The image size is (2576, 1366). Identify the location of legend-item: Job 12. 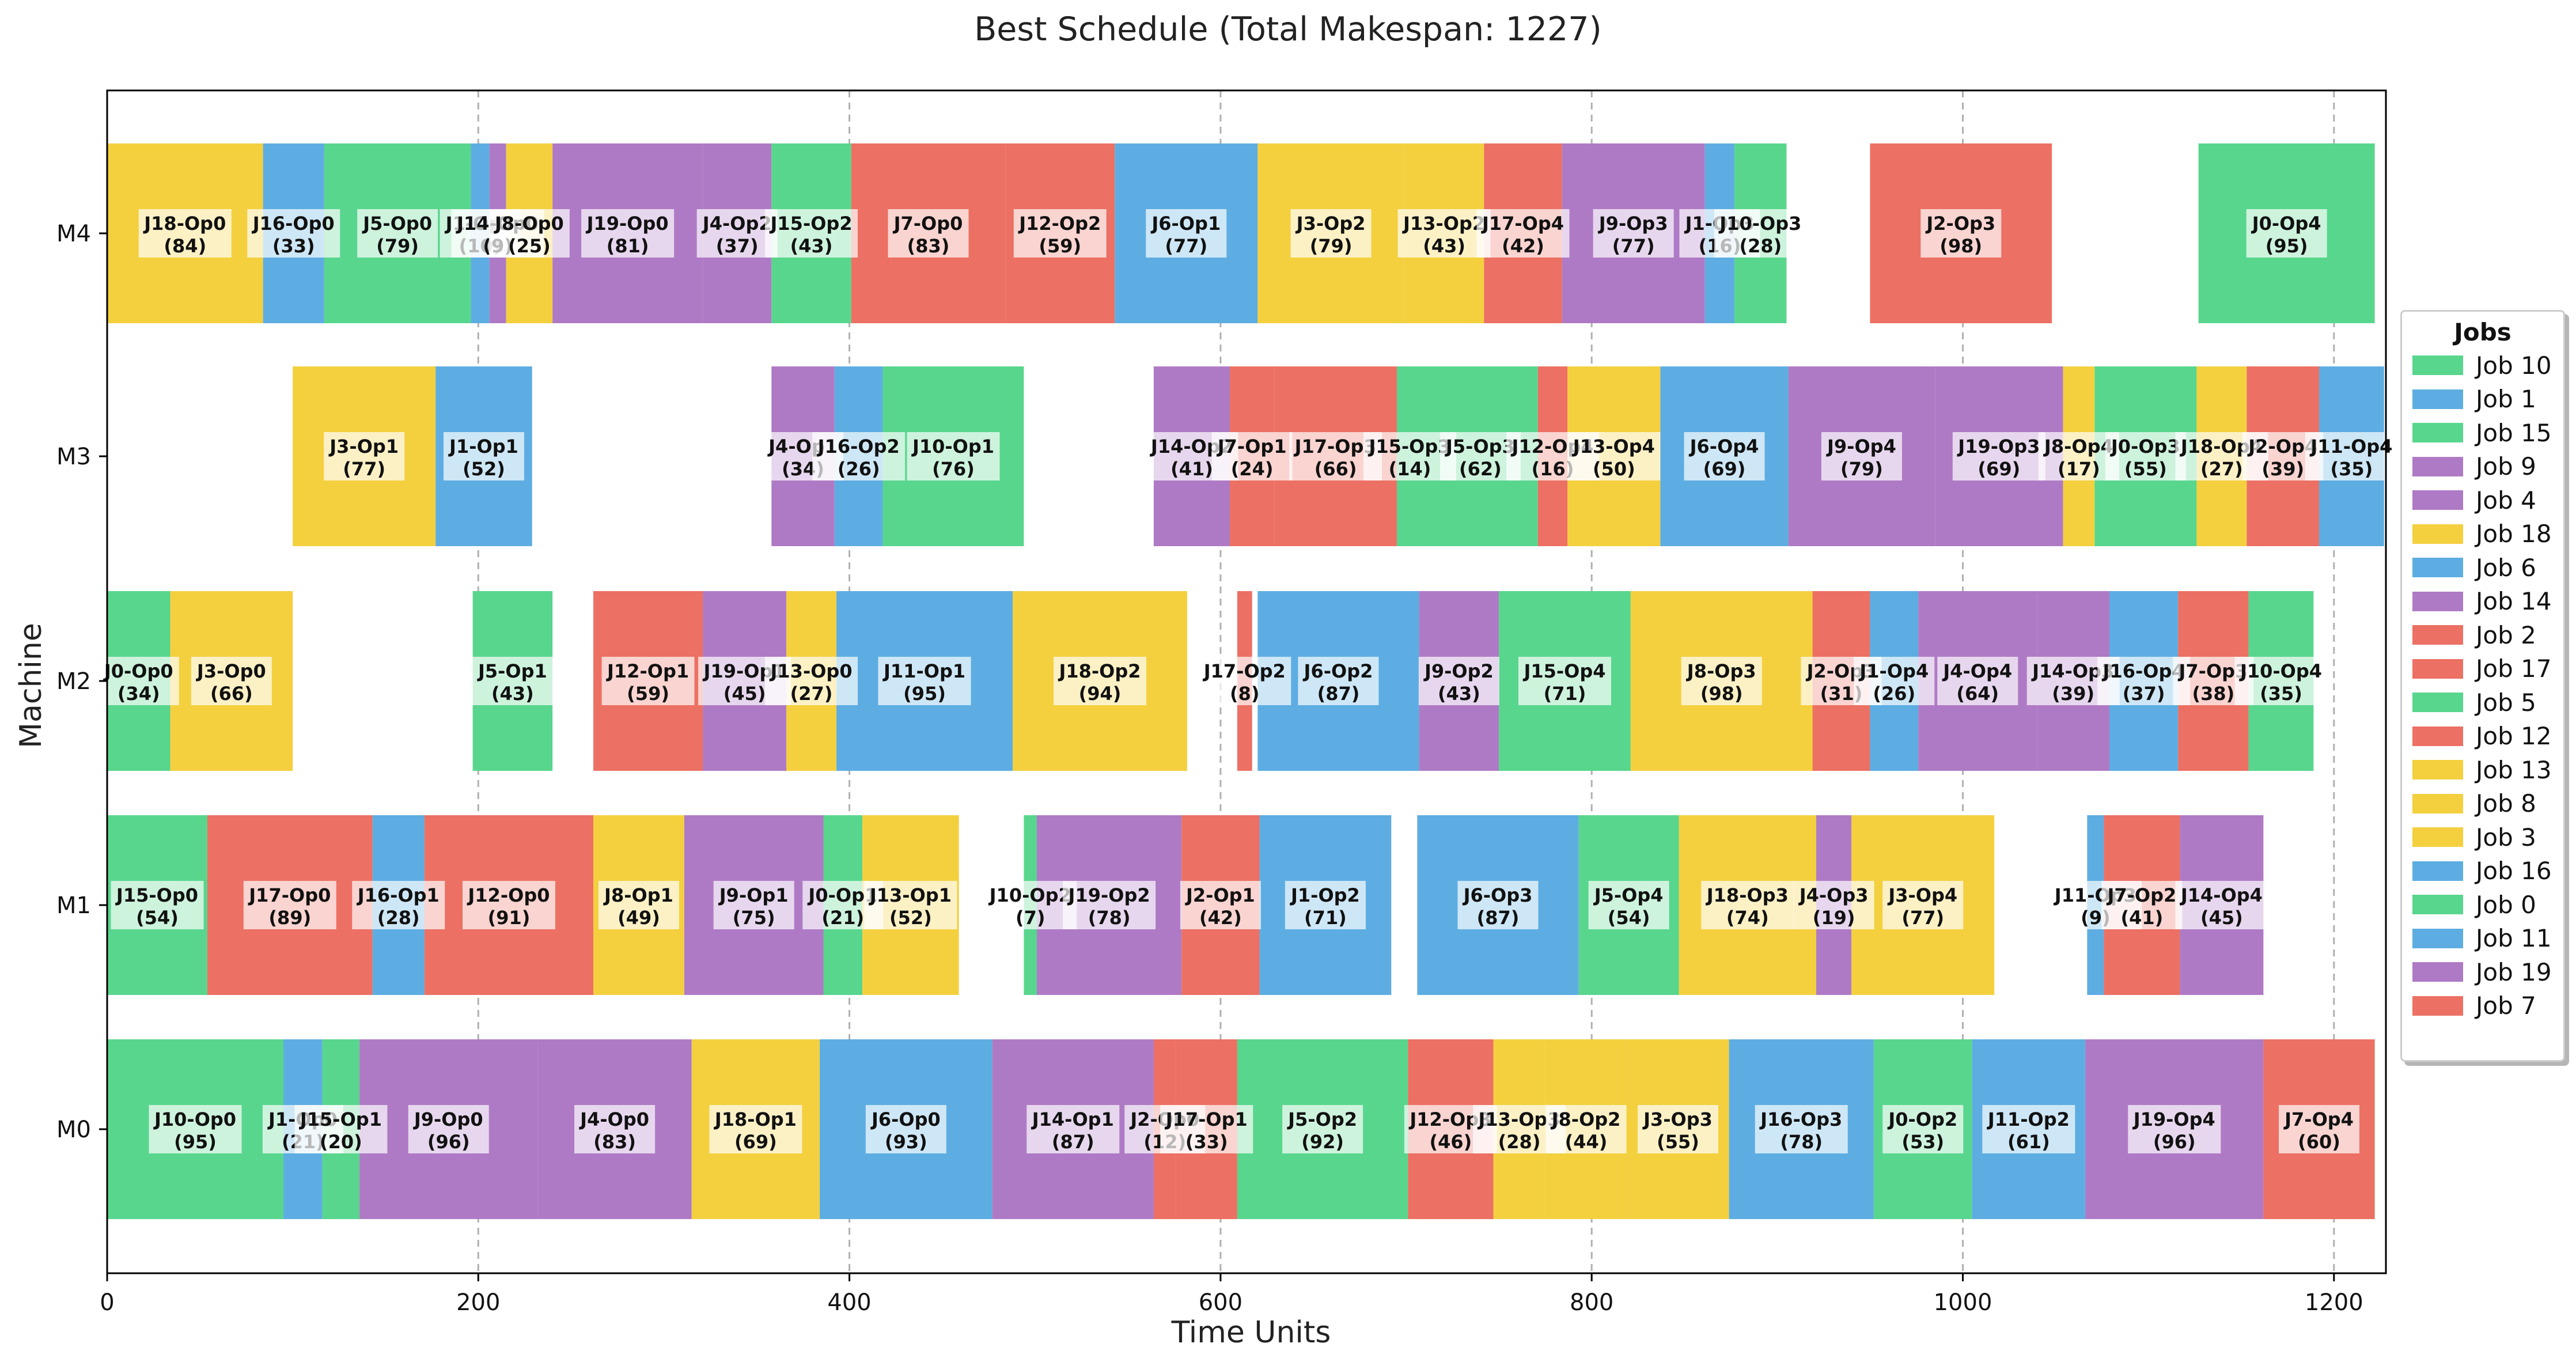
(2482, 737).